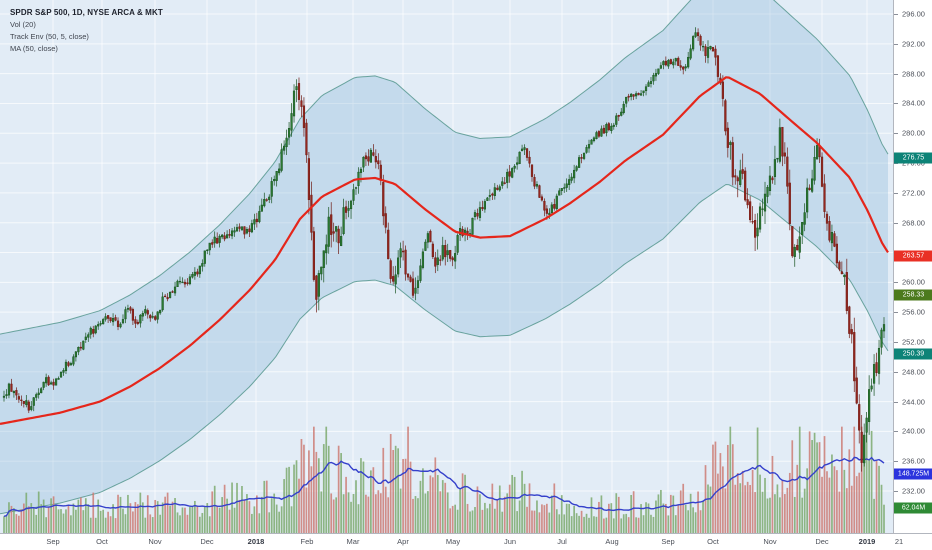  Describe the element at coordinates (913, 256) in the screenshot. I see `ma50-badge: 263.57` at that location.